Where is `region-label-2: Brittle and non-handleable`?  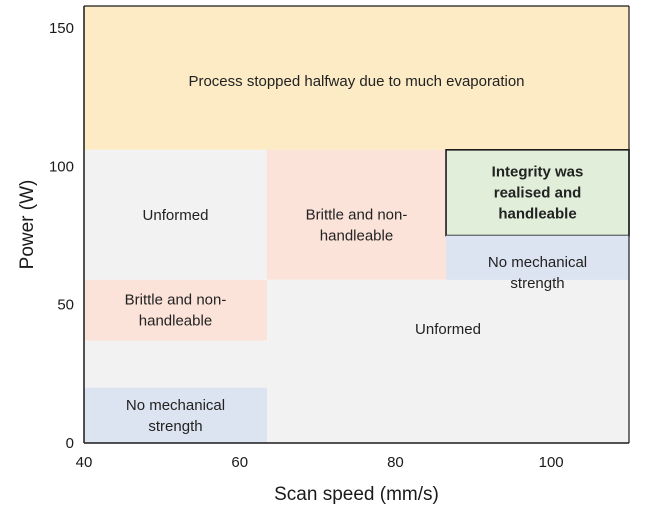
region-label-2: Brittle and non-handleable is located at coordinates (357, 226).